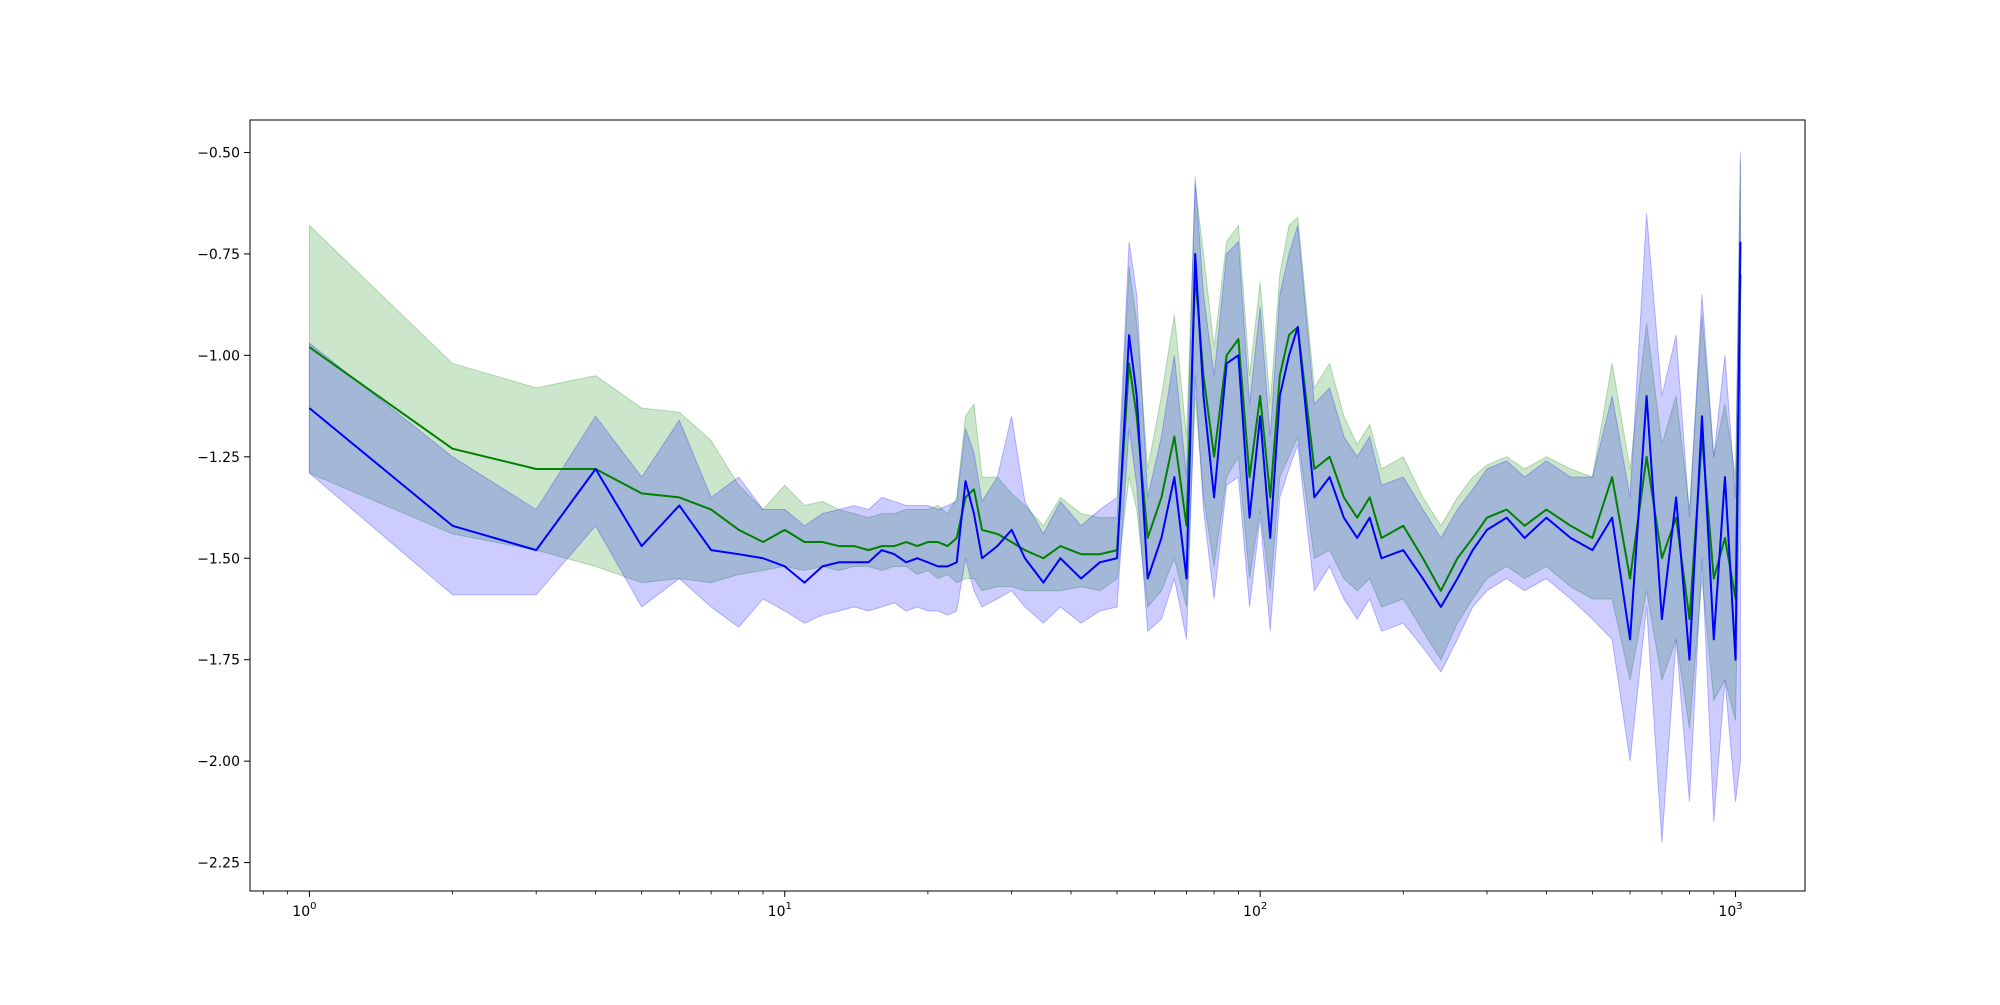 This screenshot has width=2000, height=1005. I want to click on y-tick-label-3: −1.25, so click(218, 458).